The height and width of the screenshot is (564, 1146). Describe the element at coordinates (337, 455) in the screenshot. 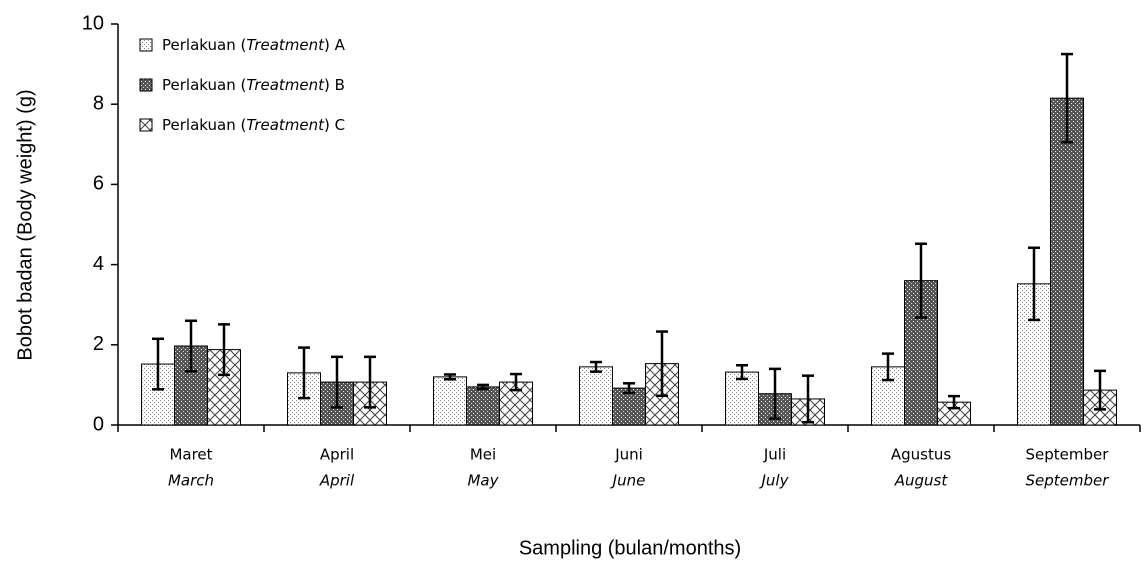

I see `x-tick-label: April` at that location.